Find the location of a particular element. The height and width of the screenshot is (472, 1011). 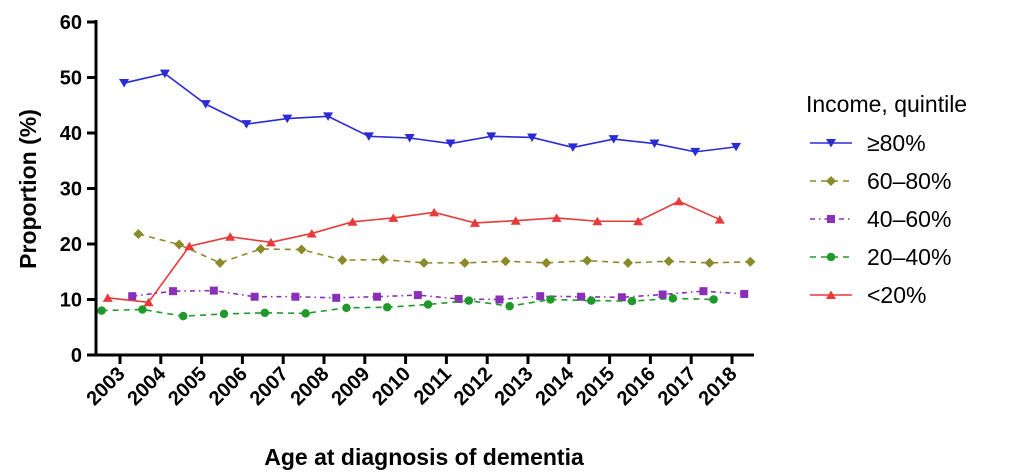

legend-item: 20–40% is located at coordinates (880, 257).